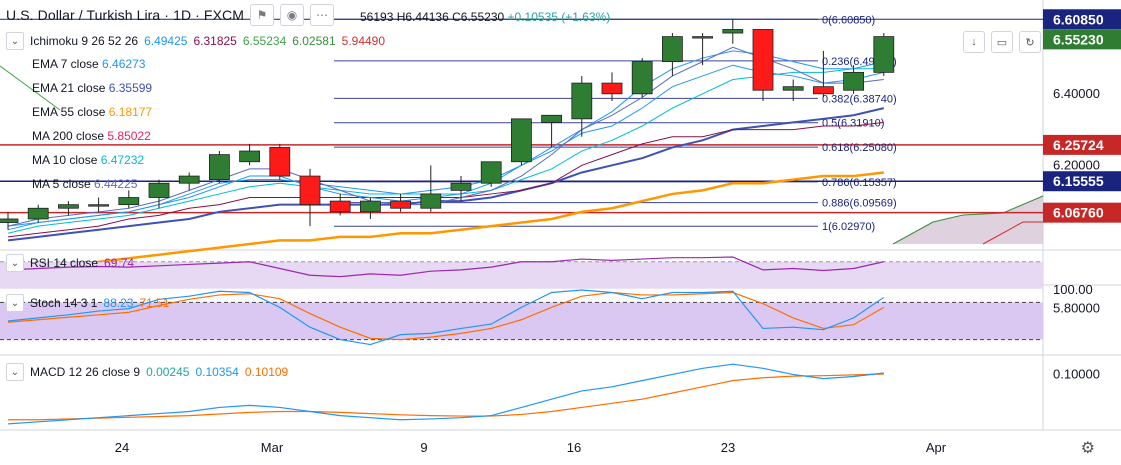 Image resolution: width=1121 pixels, height=465 pixels. What do you see at coordinates (1078, 213) in the screenshot?
I see `price-badge-label: 6.06760` at bounding box center [1078, 213].